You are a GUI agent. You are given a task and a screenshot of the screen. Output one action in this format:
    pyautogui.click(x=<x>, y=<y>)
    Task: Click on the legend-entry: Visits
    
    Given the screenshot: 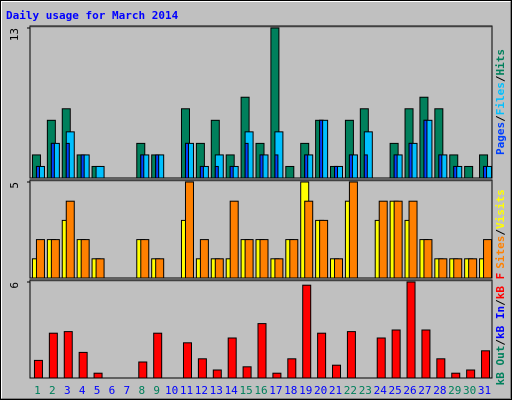 What is the action you would take?
    pyautogui.click(x=500, y=209)
    